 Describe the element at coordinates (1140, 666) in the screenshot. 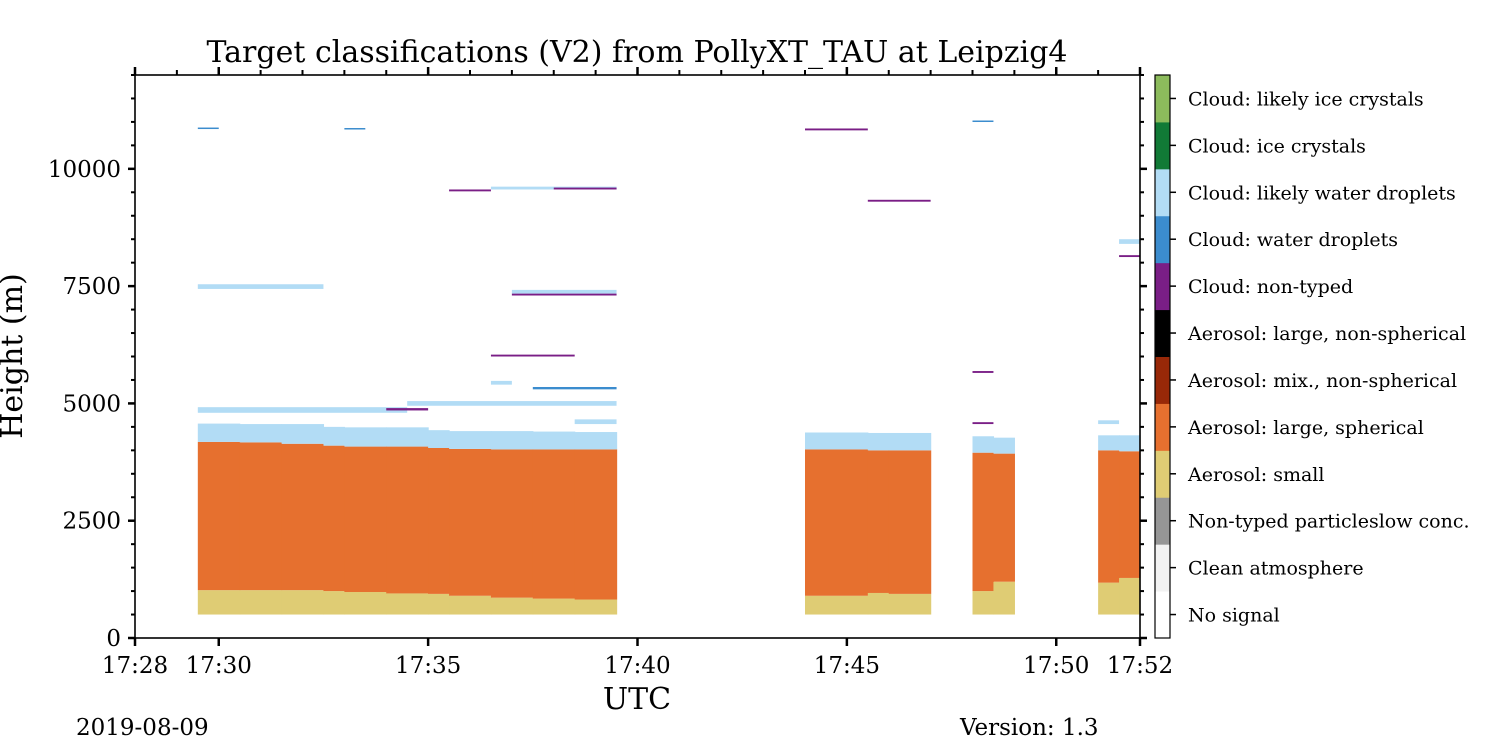

I see `x-tick-label: 17:52` at that location.